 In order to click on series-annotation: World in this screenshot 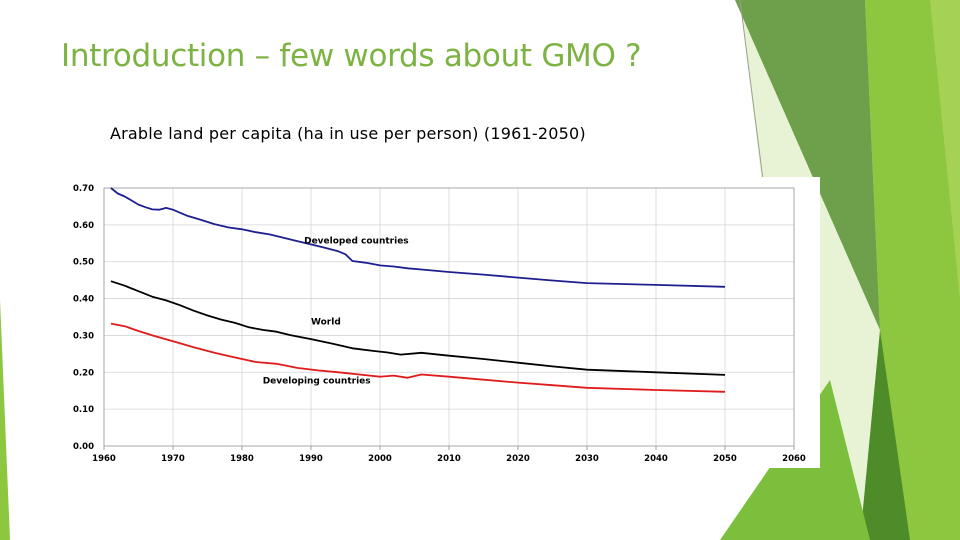, I will do `click(326, 322)`.